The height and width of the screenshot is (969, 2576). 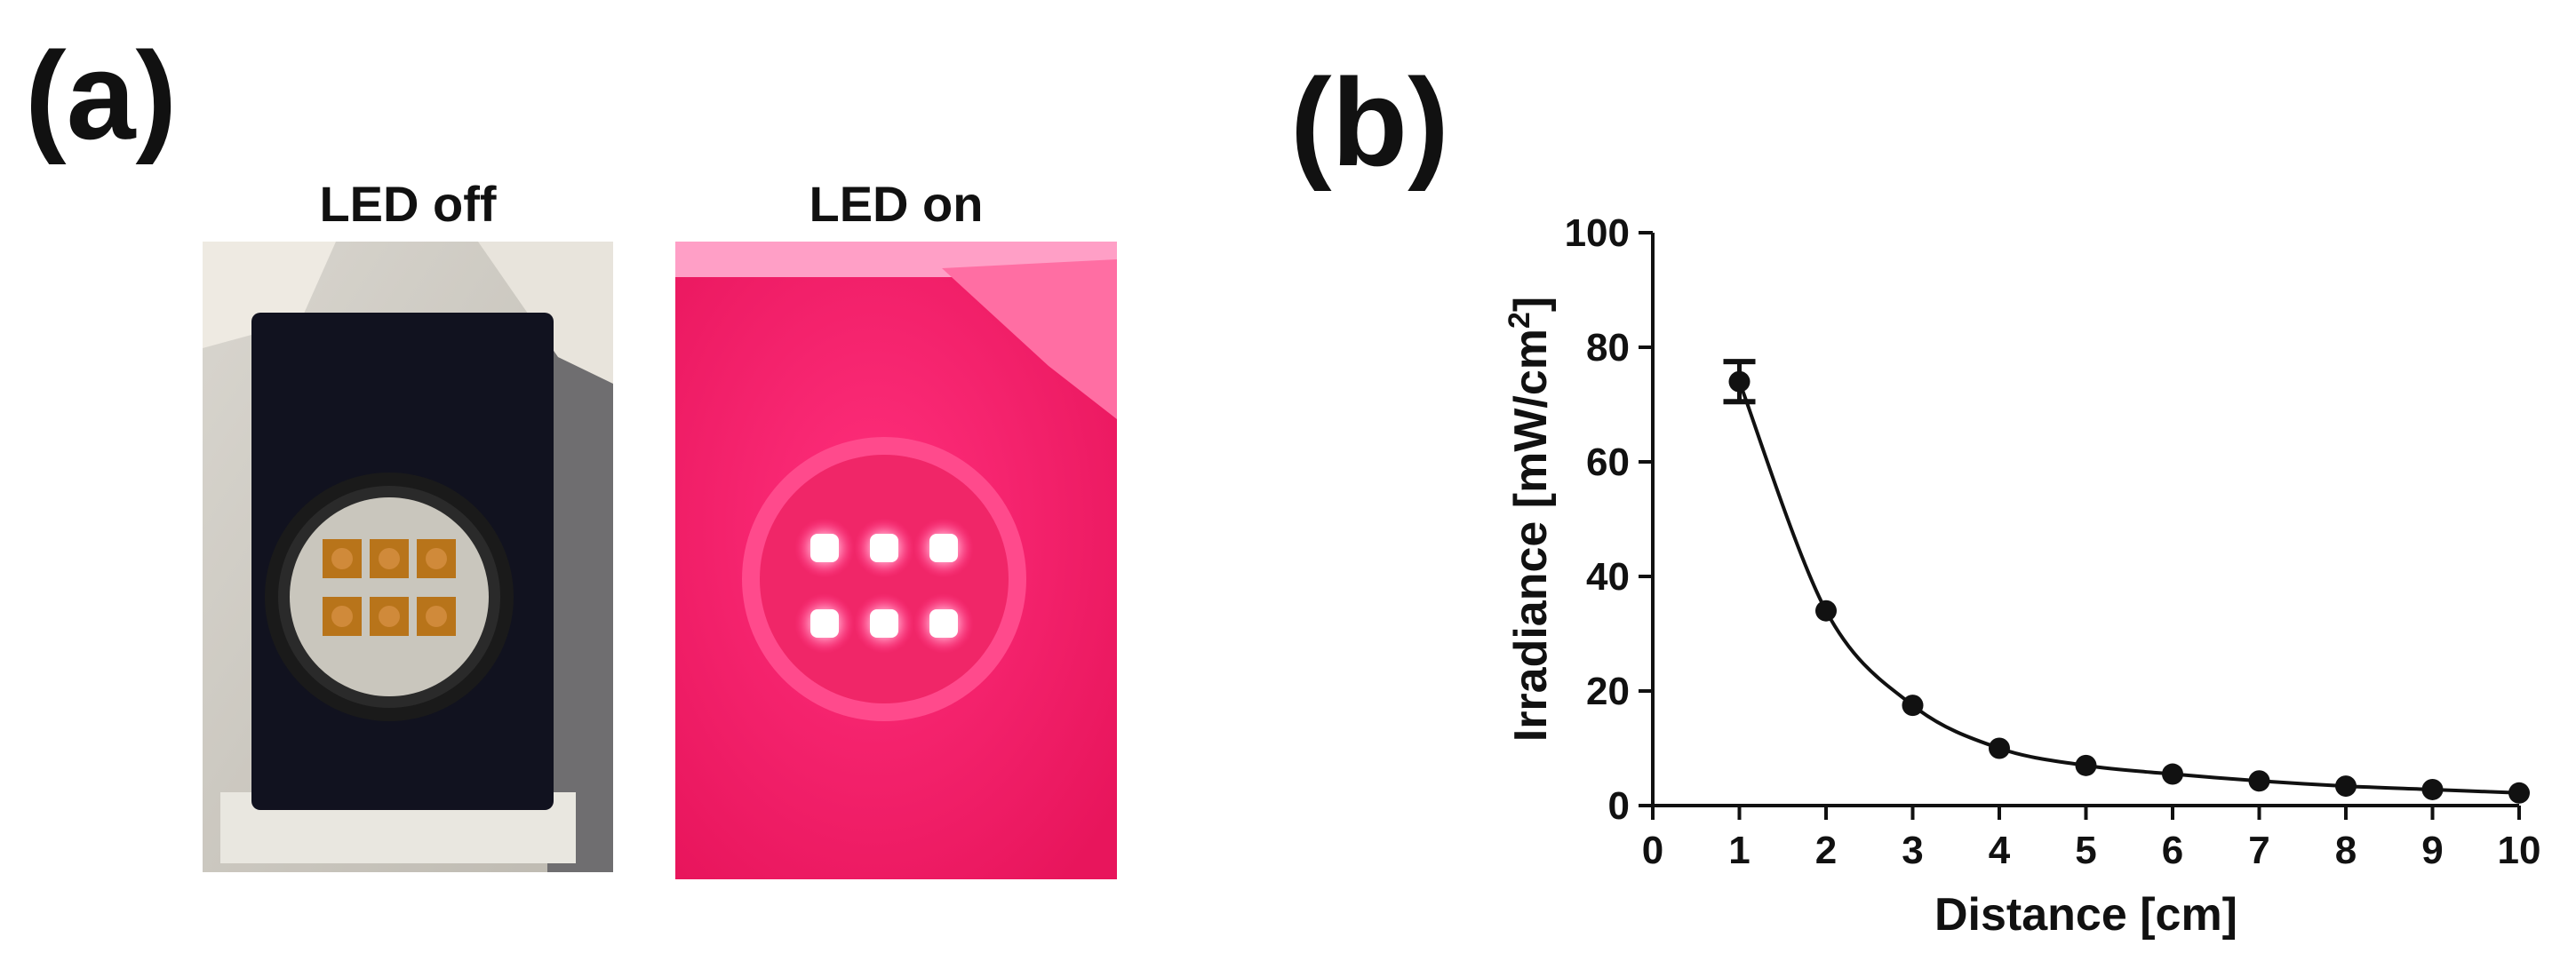 What do you see at coordinates (1739, 850) in the screenshot?
I see `x-tick-label: 1` at bounding box center [1739, 850].